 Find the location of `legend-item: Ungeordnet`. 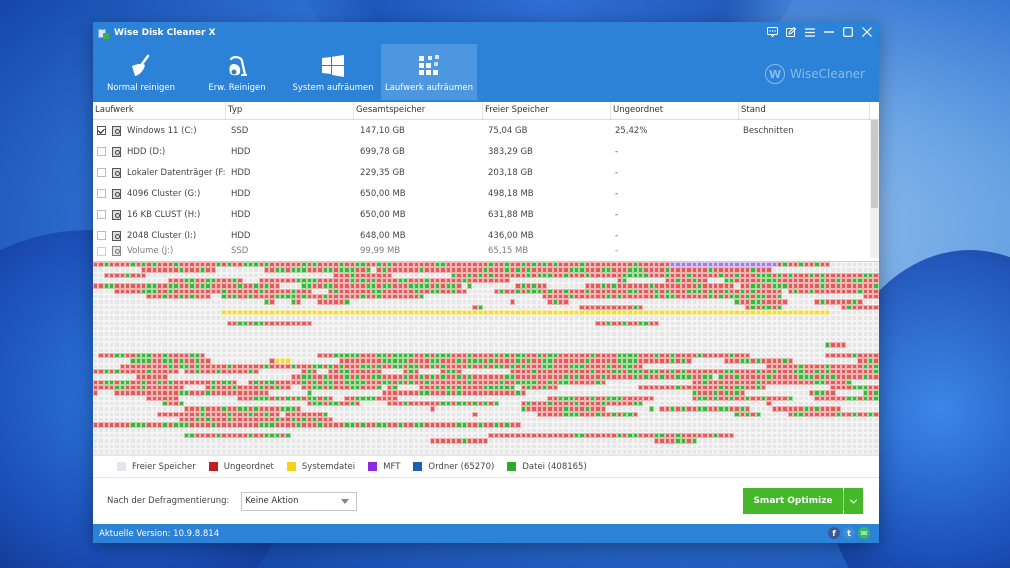

legend-item: Ungeordnet is located at coordinates (241, 466).